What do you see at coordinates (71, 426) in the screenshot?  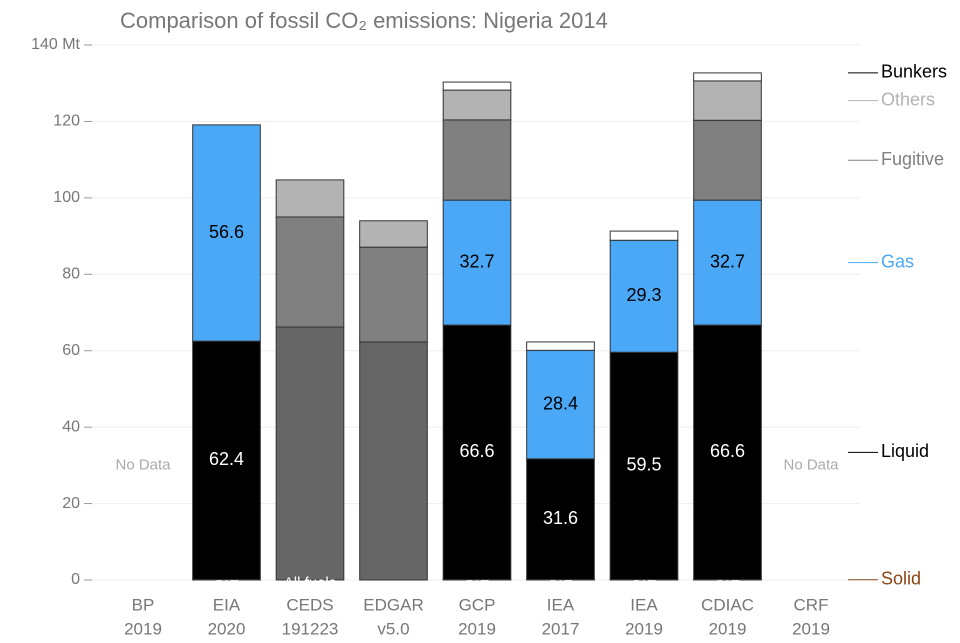 I see `y-tick-label: 40` at bounding box center [71, 426].